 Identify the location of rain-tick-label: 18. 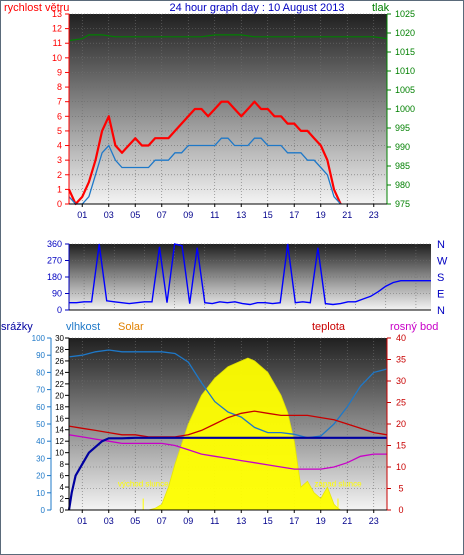
(59, 407).